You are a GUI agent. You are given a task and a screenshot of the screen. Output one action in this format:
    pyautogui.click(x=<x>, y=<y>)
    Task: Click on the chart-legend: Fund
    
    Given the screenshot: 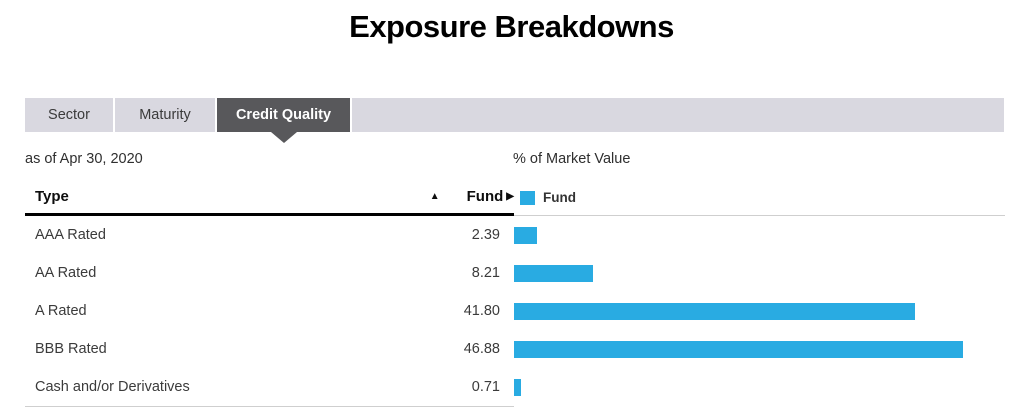 What is the action you would take?
    pyautogui.click(x=759, y=198)
    